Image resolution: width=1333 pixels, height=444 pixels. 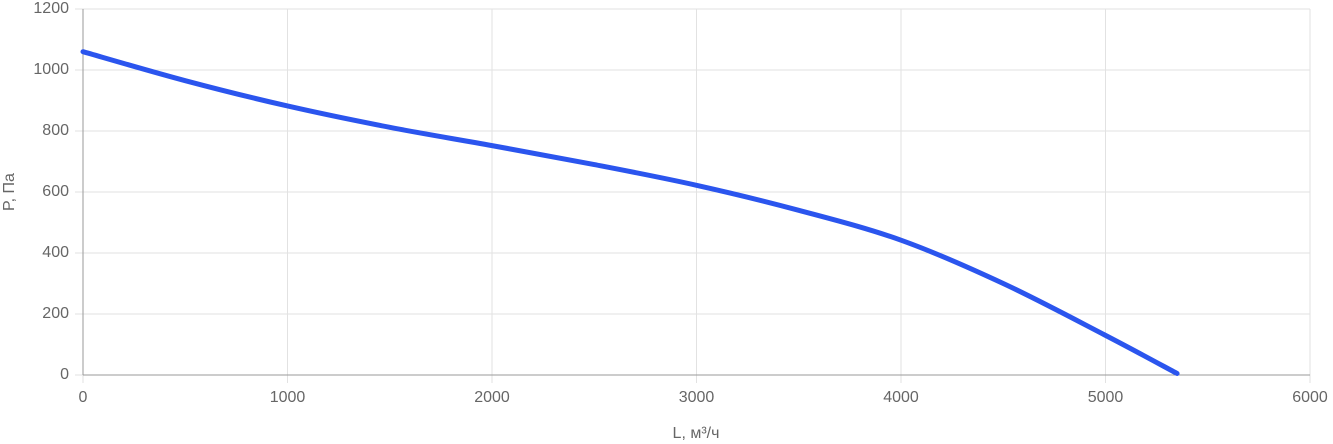 What do you see at coordinates (1106, 397) in the screenshot?
I see `x-tick-label: 5000` at bounding box center [1106, 397].